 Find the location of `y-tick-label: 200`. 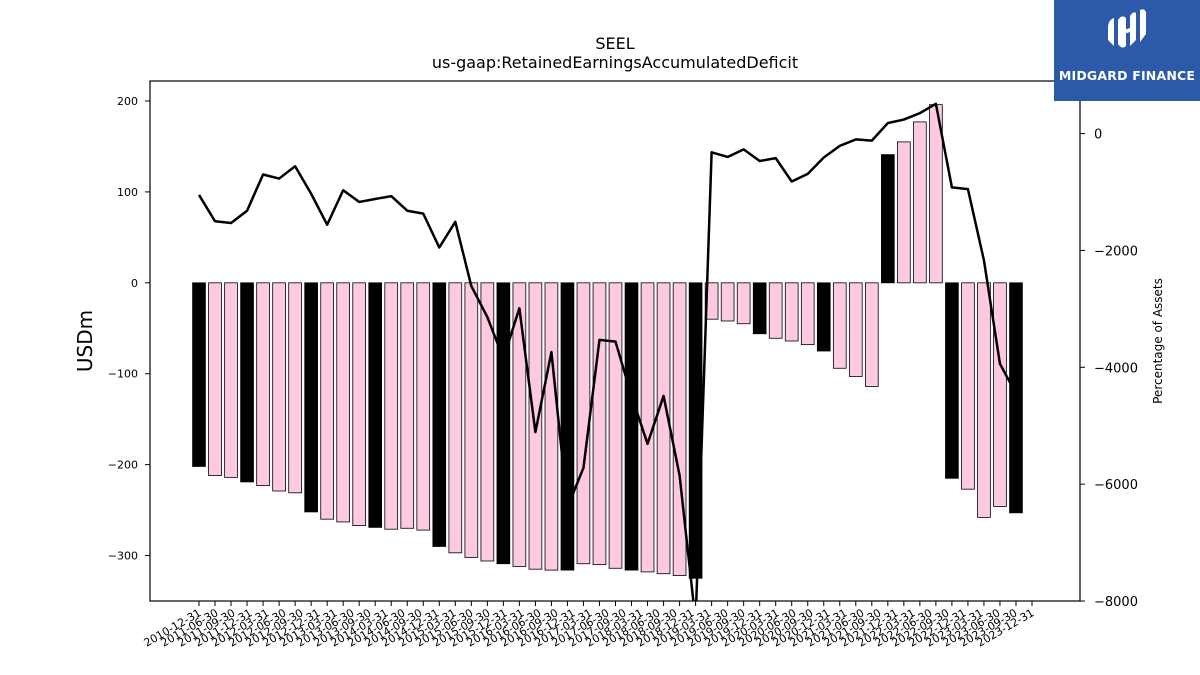

y-tick-label: 200 is located at coordinates (127, 101).